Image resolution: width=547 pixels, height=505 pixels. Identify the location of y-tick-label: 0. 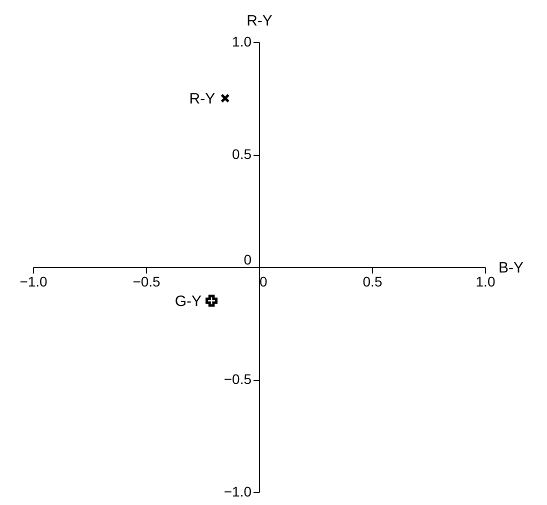
(248, 260).